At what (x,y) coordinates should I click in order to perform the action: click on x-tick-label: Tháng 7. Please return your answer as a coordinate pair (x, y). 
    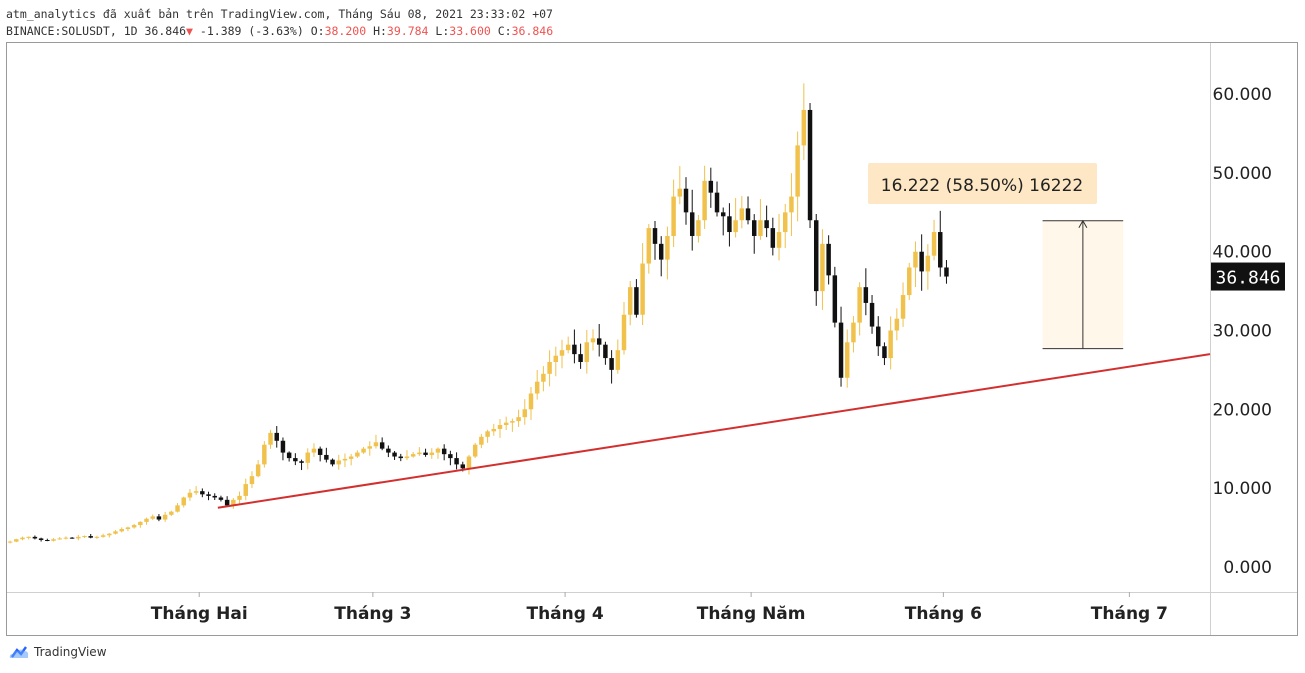
    Looking at the image, I should click on (1129, 614).